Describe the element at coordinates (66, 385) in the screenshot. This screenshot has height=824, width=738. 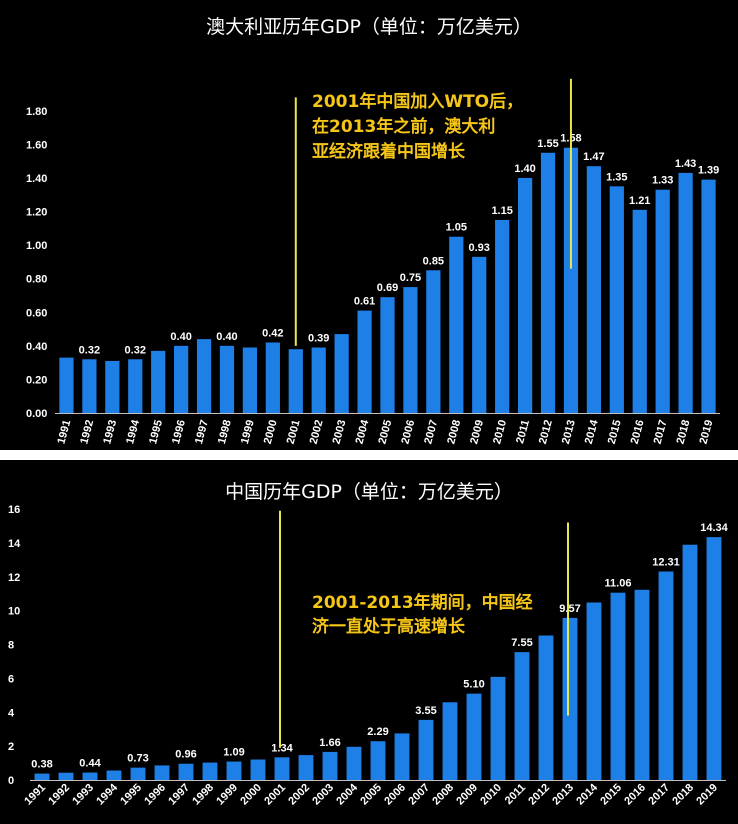
I see `australia-bar-1991` at that location.